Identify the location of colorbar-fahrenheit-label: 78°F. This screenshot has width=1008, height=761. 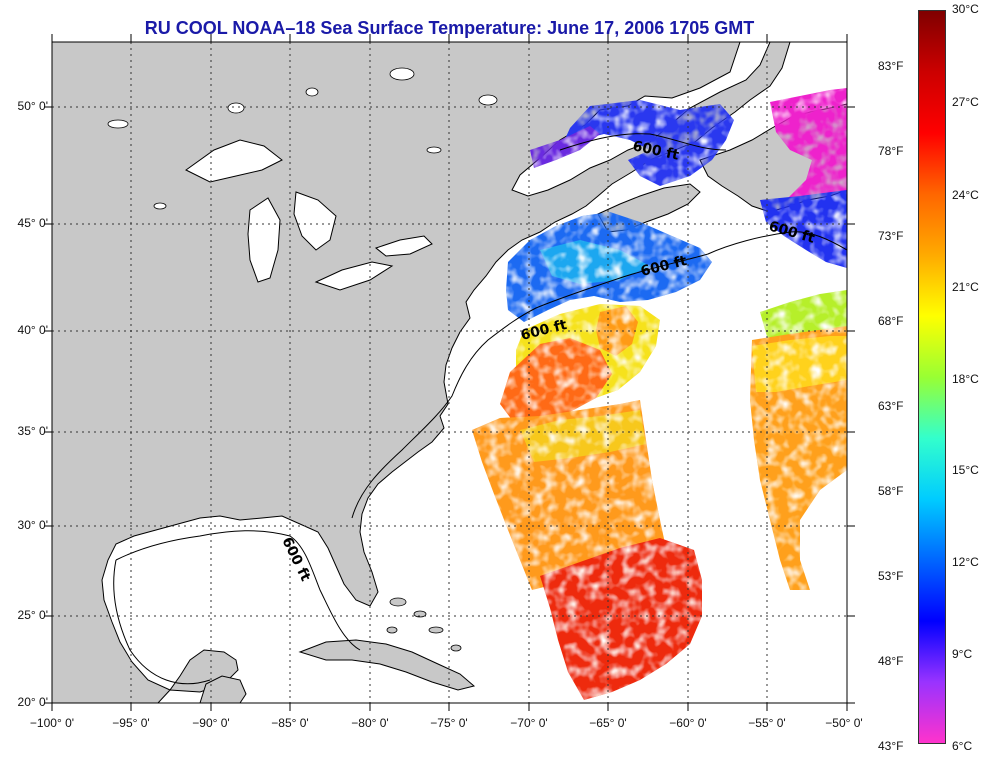
(891, 151).